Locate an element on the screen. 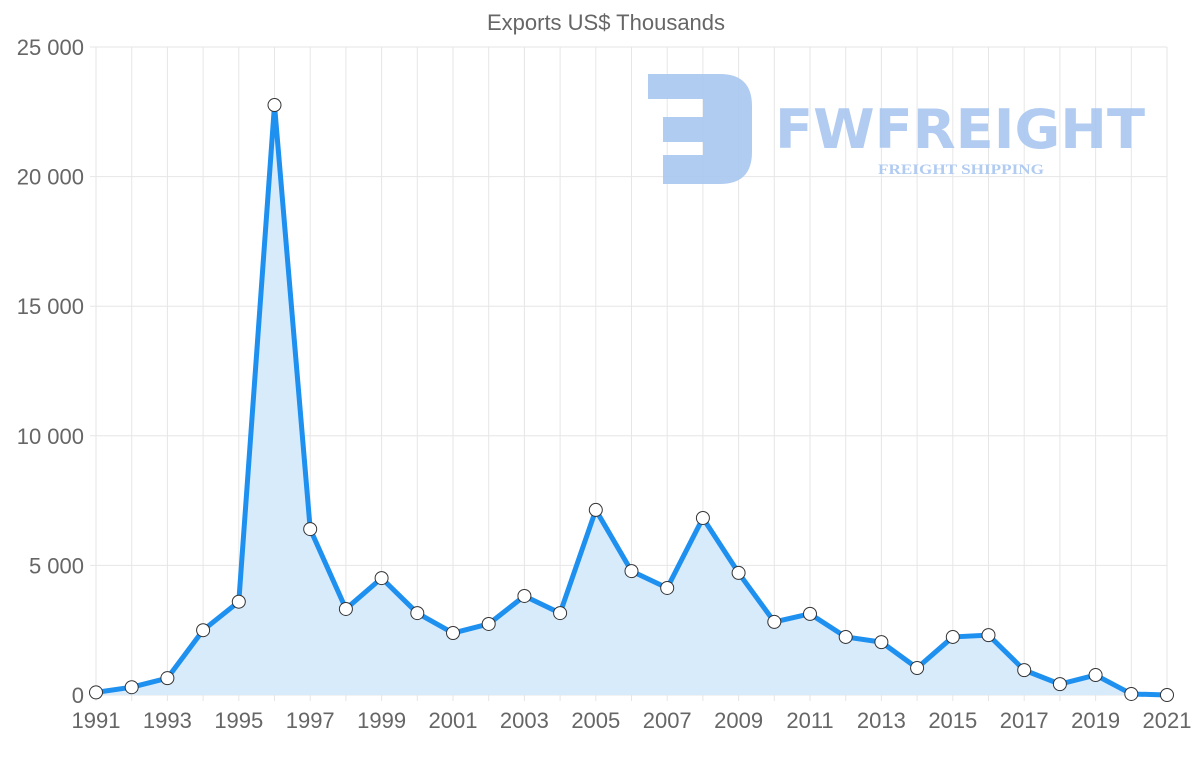 The image size is (1200, 763). x-tick-label: 2011 is located at coordinates (809, 720).